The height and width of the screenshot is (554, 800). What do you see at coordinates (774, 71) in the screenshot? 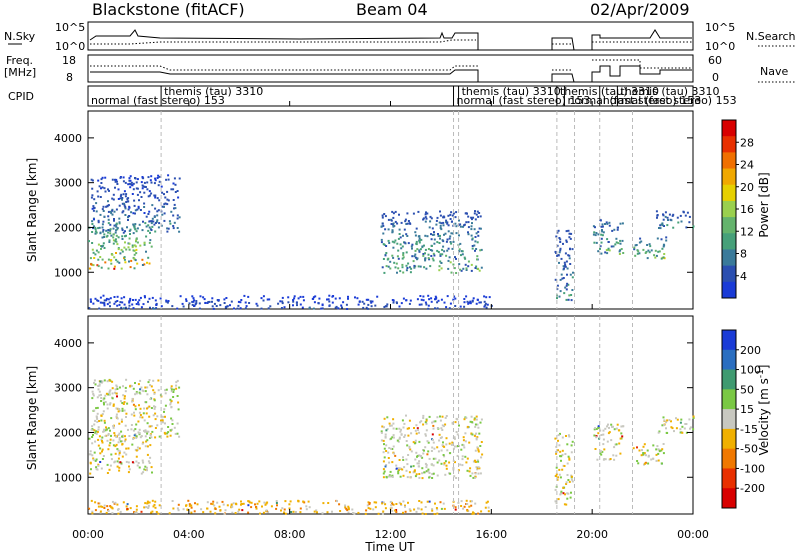
I see `nave-label: Nave` at bounding box center [774, 71].